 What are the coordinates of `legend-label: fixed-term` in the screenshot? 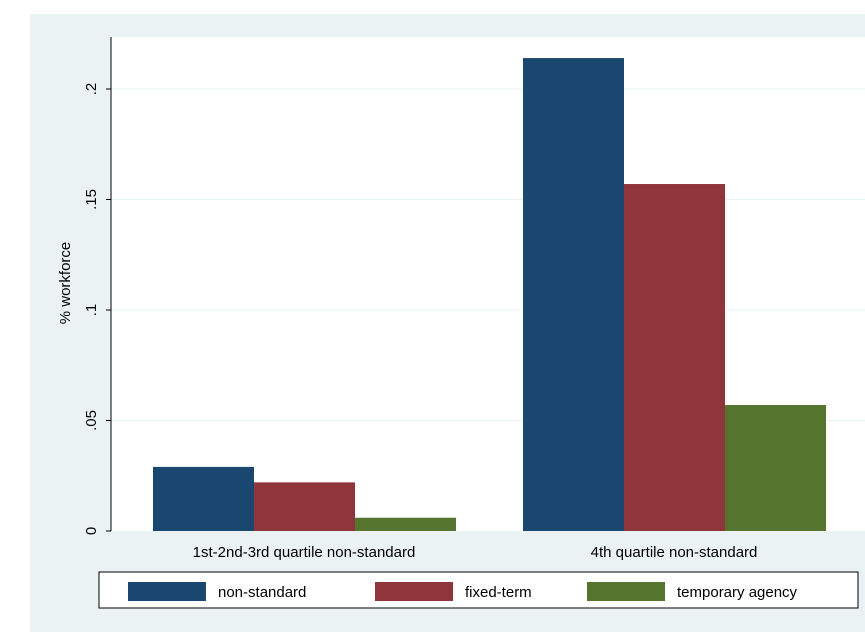 It's located at (498, 592).